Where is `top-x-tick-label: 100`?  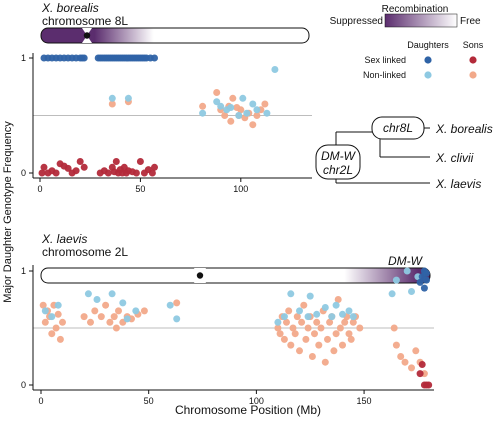 top-x-tick-label: 100 is located at coordinates (240, 189).